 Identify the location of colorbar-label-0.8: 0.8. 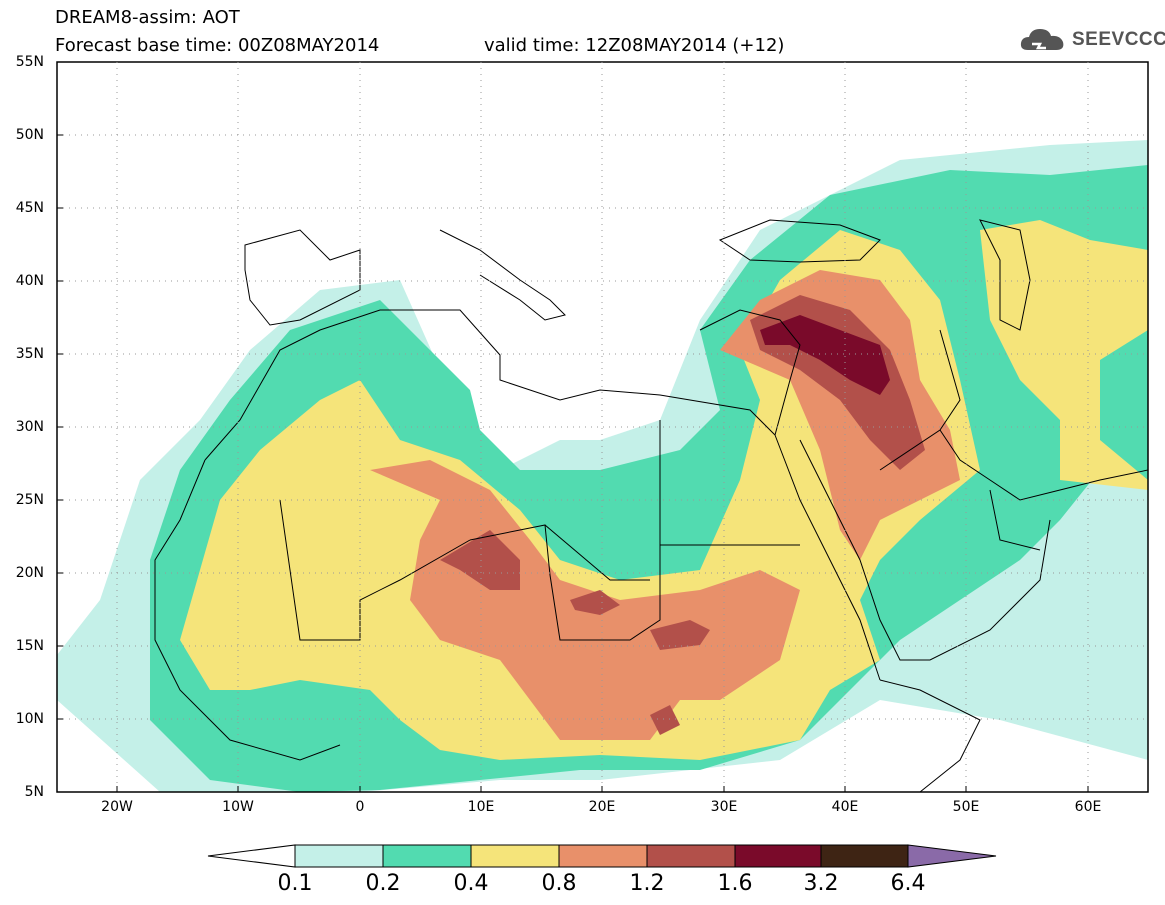
(559, 883).